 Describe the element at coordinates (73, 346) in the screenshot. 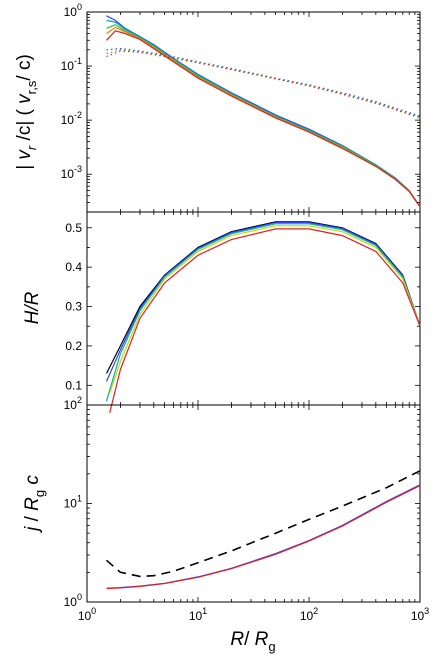

I see `y-tick-label: 0.2` at that location.